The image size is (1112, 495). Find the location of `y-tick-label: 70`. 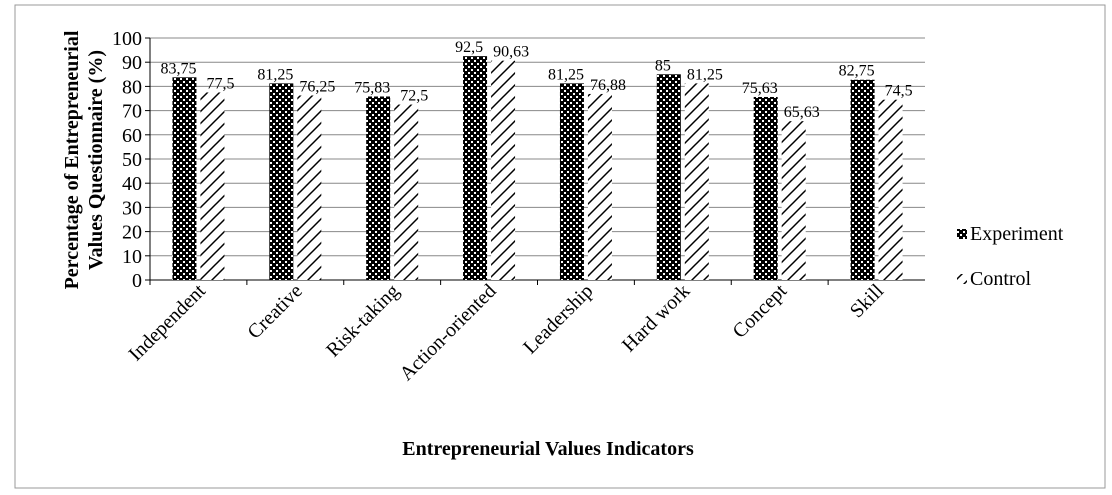

y-tick-label: 70 is located at coordinates (132, 112).